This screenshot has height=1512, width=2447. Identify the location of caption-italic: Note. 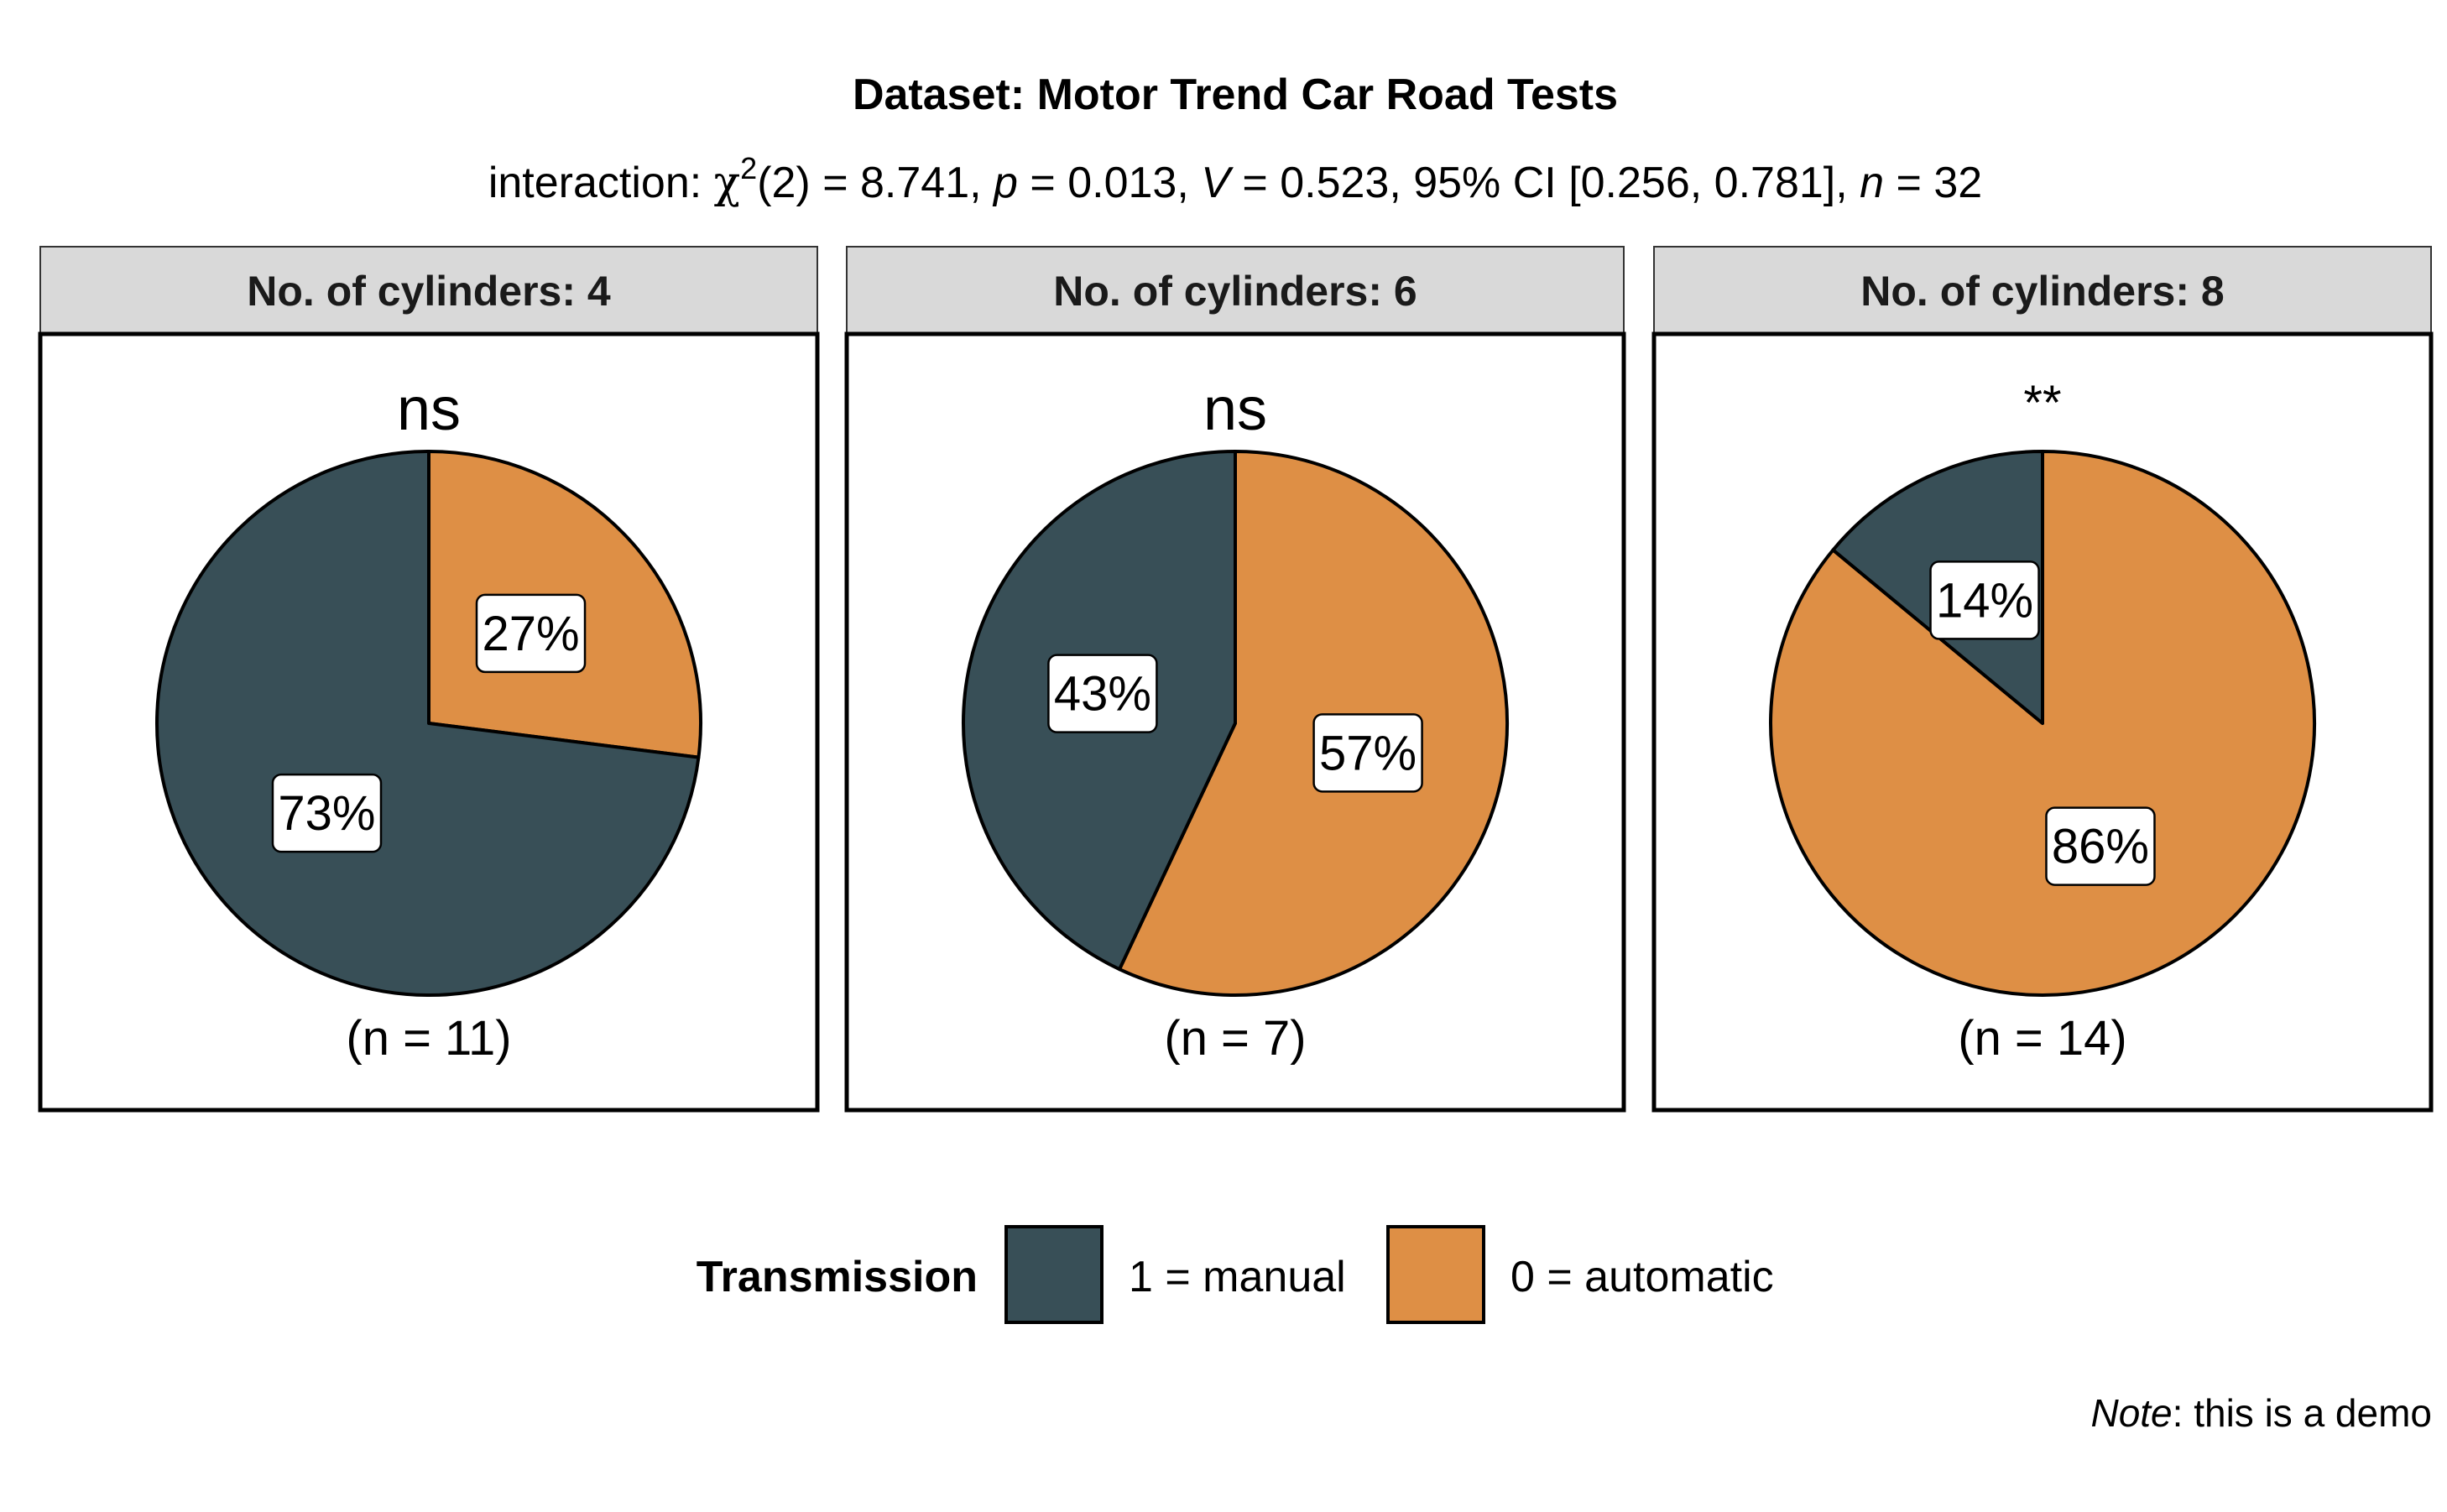
(2131, 1413).